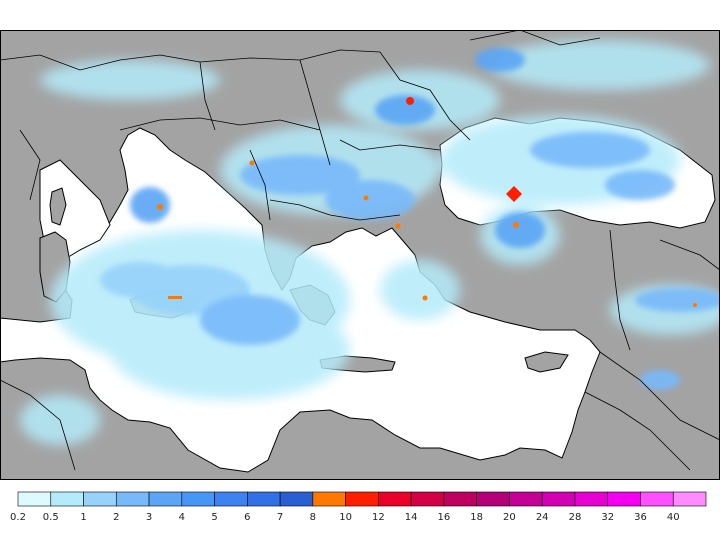 Image resolution: width=720 pixels, height=540 pixels. What do you see at coordinates (410, 101) in the screenshot?
I see `cell-romania` at bounding box center [410, 101].